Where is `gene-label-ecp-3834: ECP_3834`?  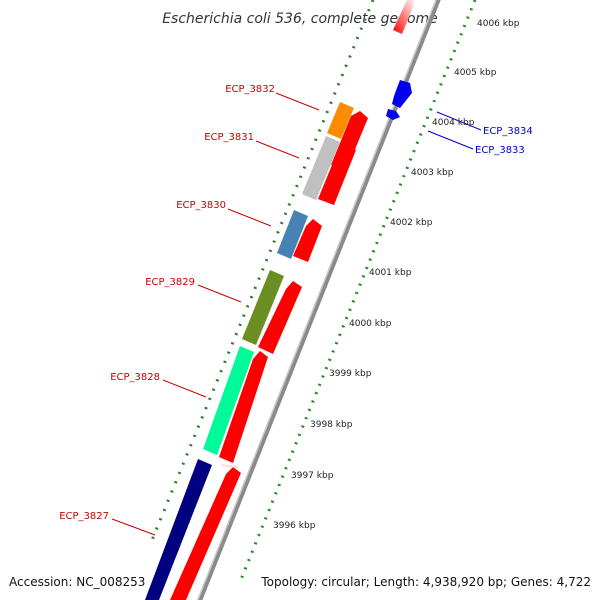
gene-label-ecp-3834: ECP_3834 is located at coordinates (508, 131).